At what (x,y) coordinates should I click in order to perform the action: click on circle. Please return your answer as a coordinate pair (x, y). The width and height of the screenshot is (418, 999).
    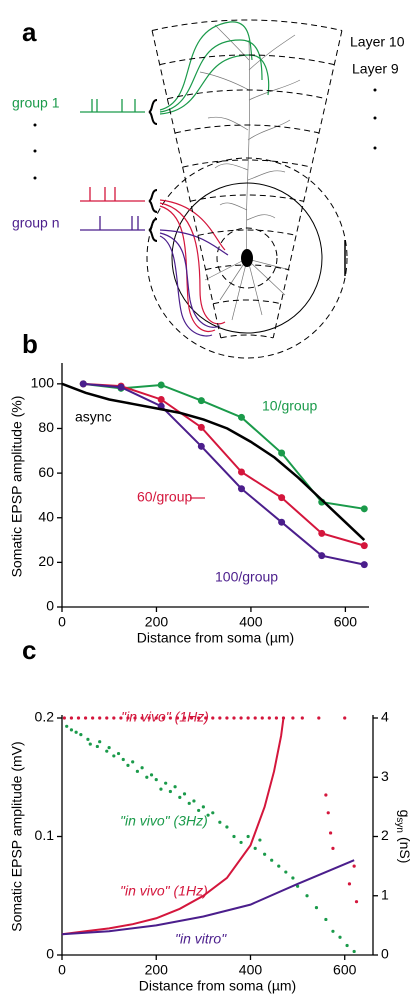
    Looking at the image, I should click on (247, 258).